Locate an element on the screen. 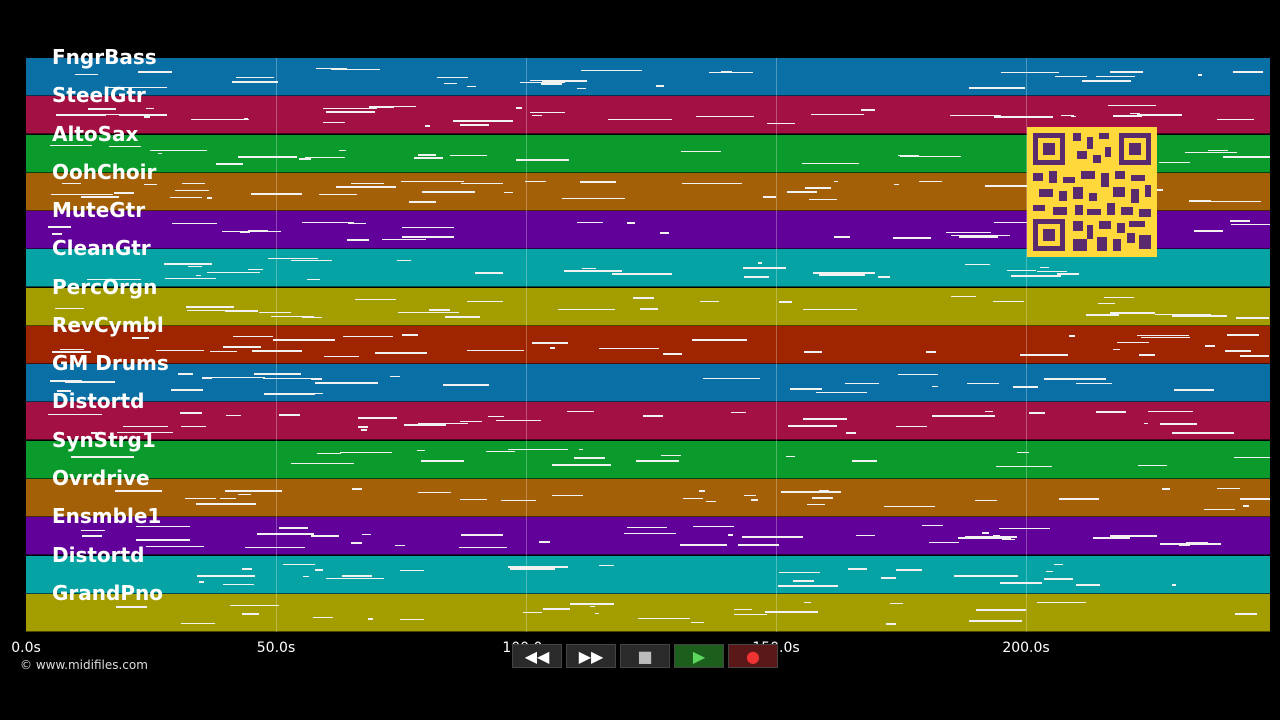  record-button: ● is located at coordinates (753, 656).